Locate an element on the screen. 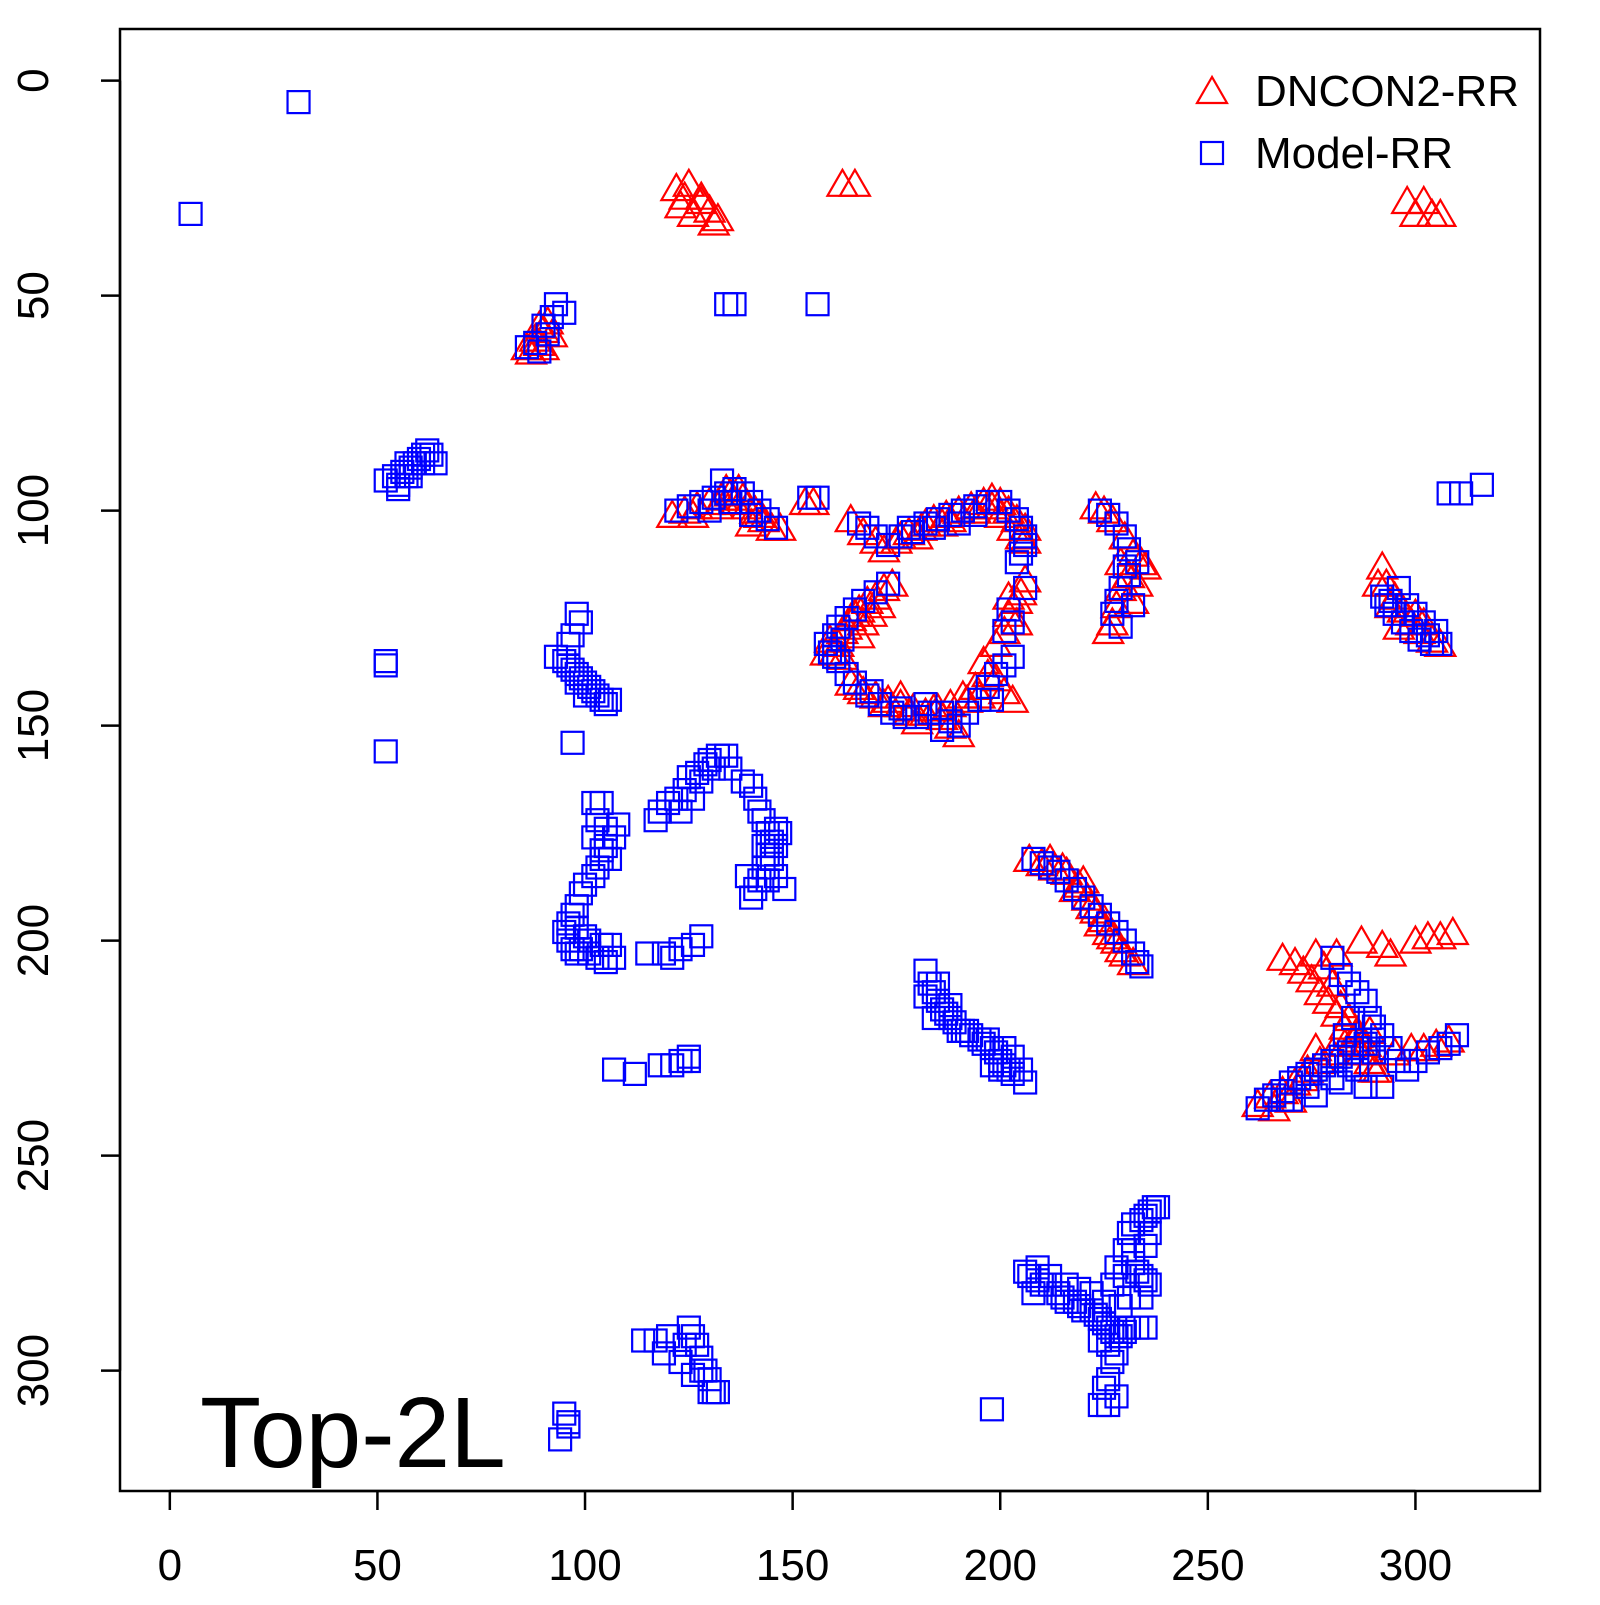  y-tick-label: 200 is located at coordinates (33, 940).